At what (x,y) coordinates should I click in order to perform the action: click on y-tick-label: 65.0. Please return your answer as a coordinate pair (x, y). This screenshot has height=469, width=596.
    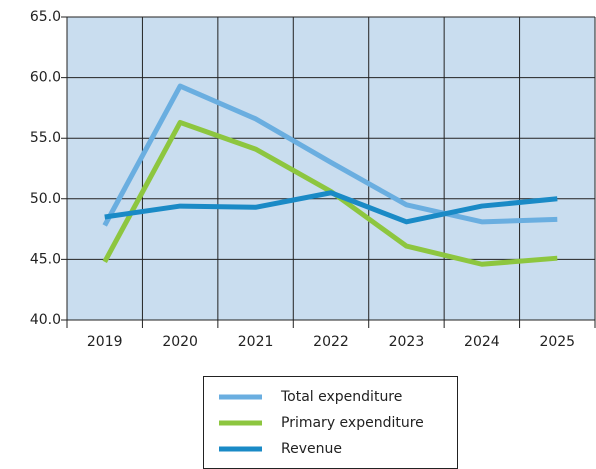
    Looking at the image, I should click on (45, 17).